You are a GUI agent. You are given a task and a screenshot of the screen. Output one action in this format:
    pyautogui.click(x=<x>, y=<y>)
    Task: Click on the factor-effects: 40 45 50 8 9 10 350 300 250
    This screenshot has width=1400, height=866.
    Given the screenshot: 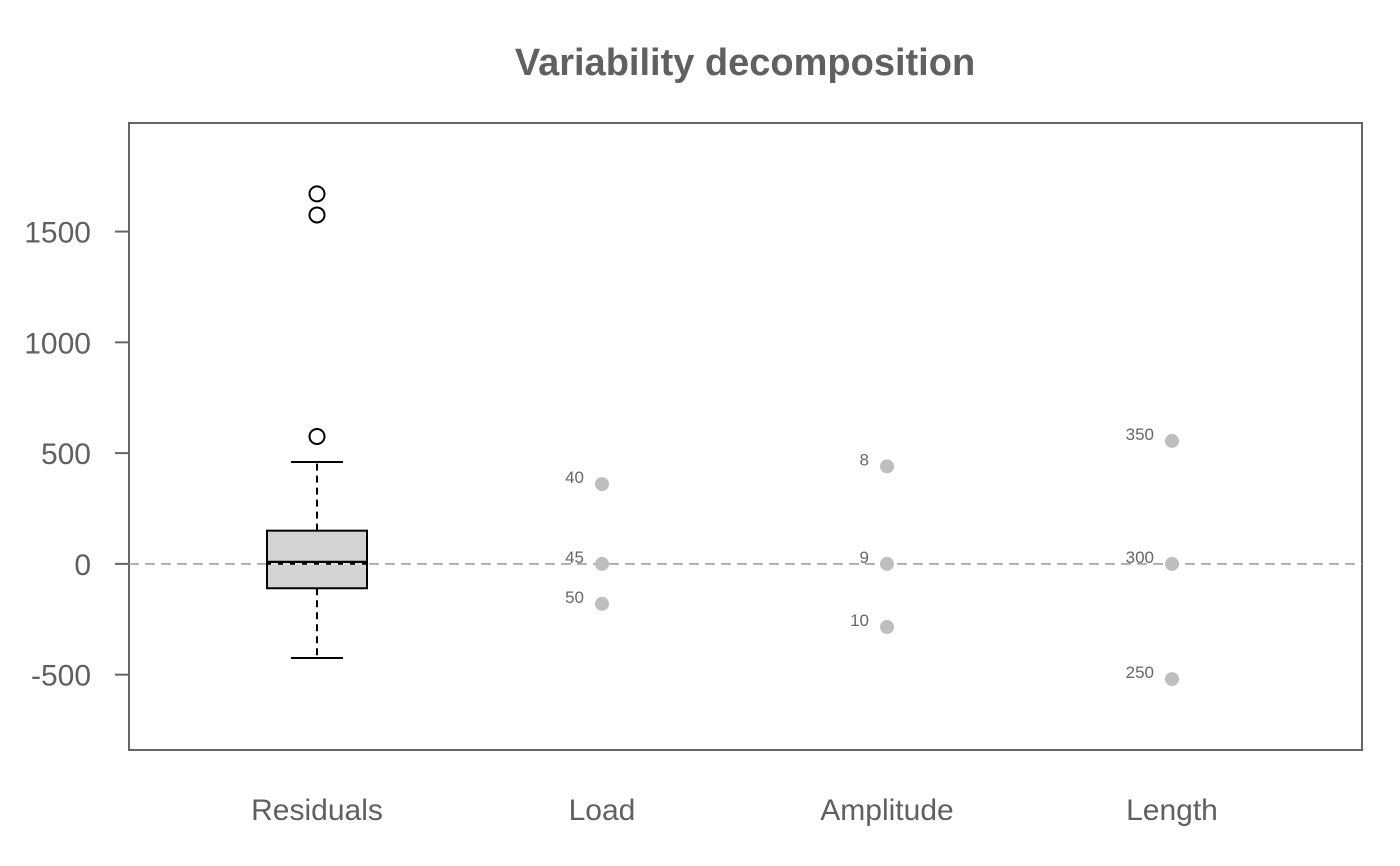 What is the action you would take?
    pyautogui.click(x=872, y=556)
    